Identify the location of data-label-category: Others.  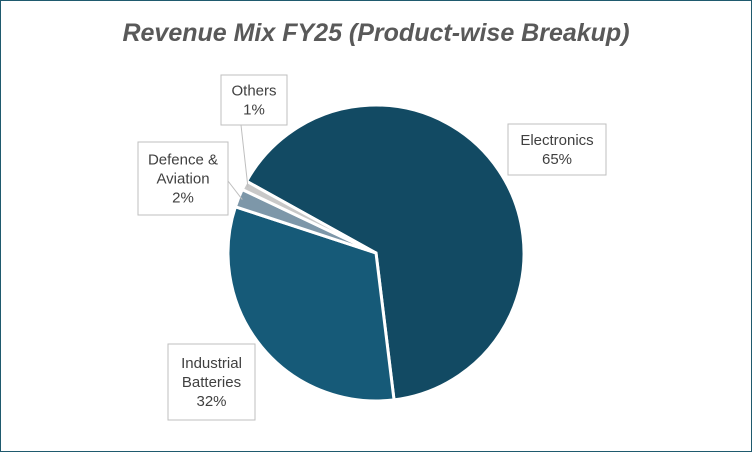
(253, 91).